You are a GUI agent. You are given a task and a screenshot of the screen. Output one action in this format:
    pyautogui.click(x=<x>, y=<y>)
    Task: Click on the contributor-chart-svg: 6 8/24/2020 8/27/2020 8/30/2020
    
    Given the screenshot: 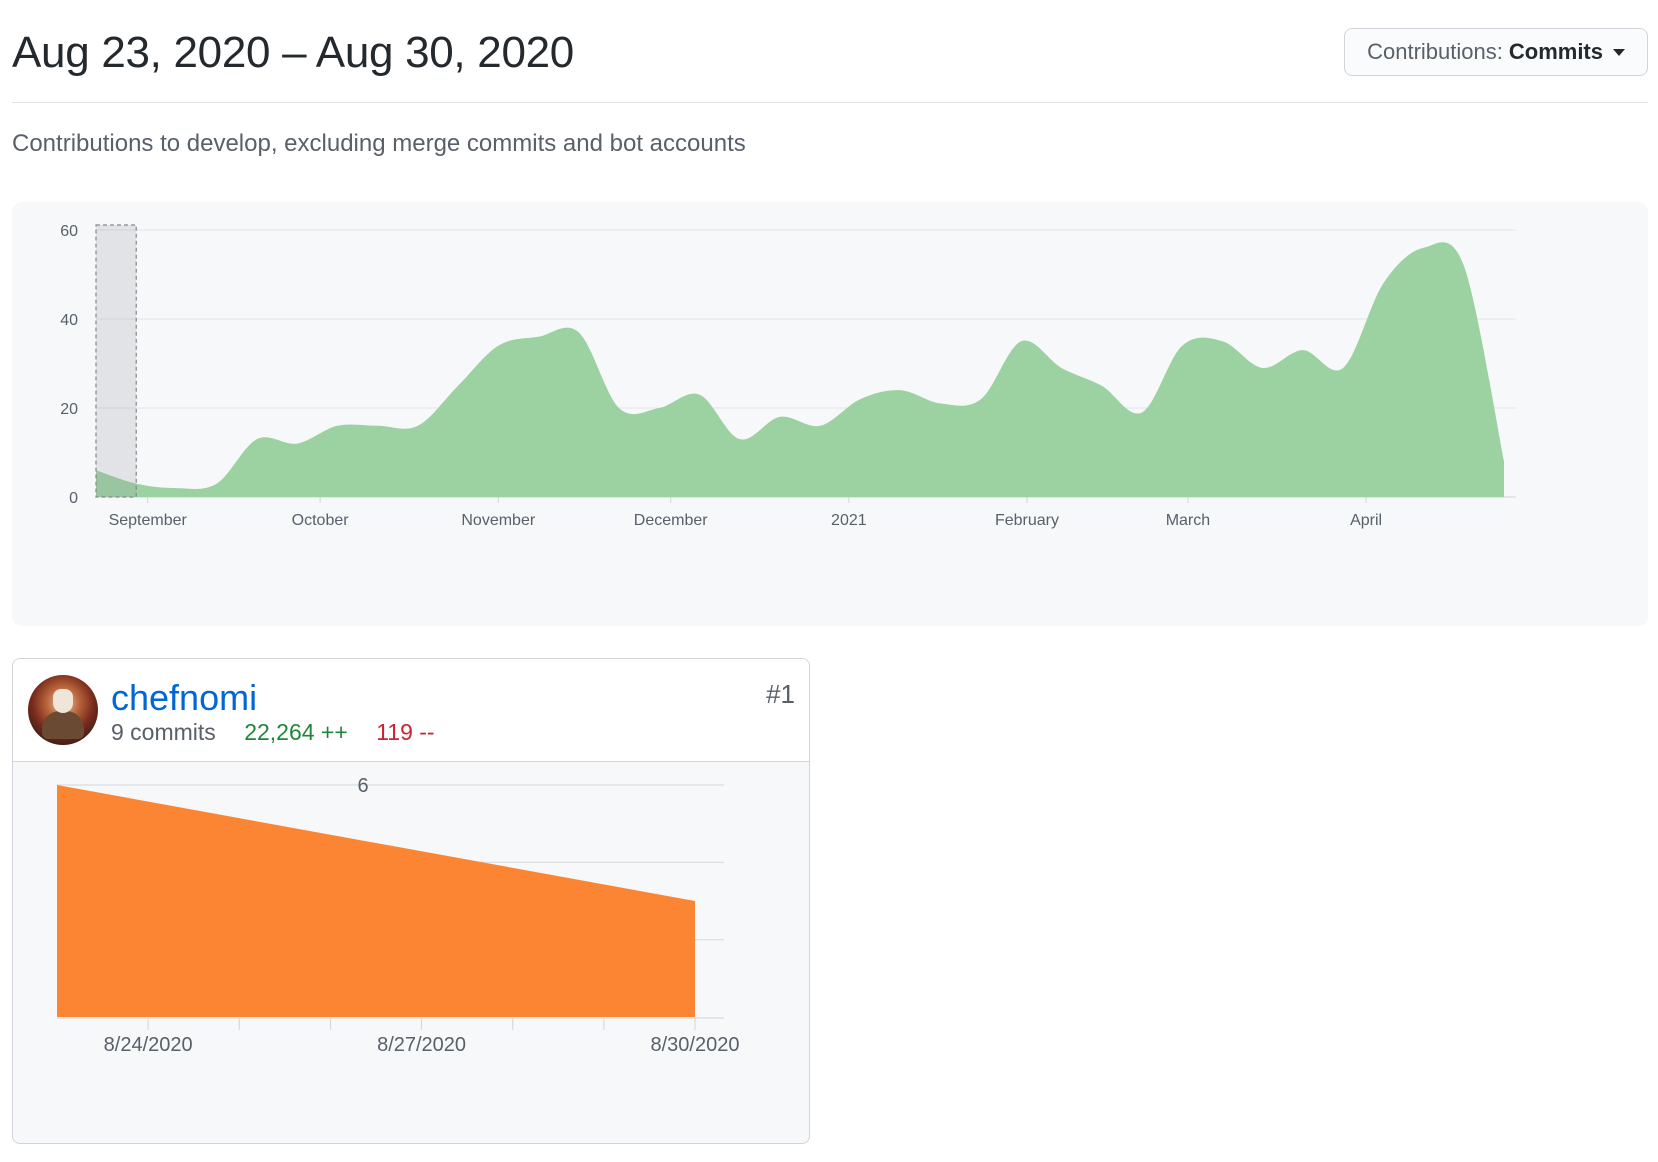 What is the action you would take?
    pyautogui.click(x=398, y=915)
    